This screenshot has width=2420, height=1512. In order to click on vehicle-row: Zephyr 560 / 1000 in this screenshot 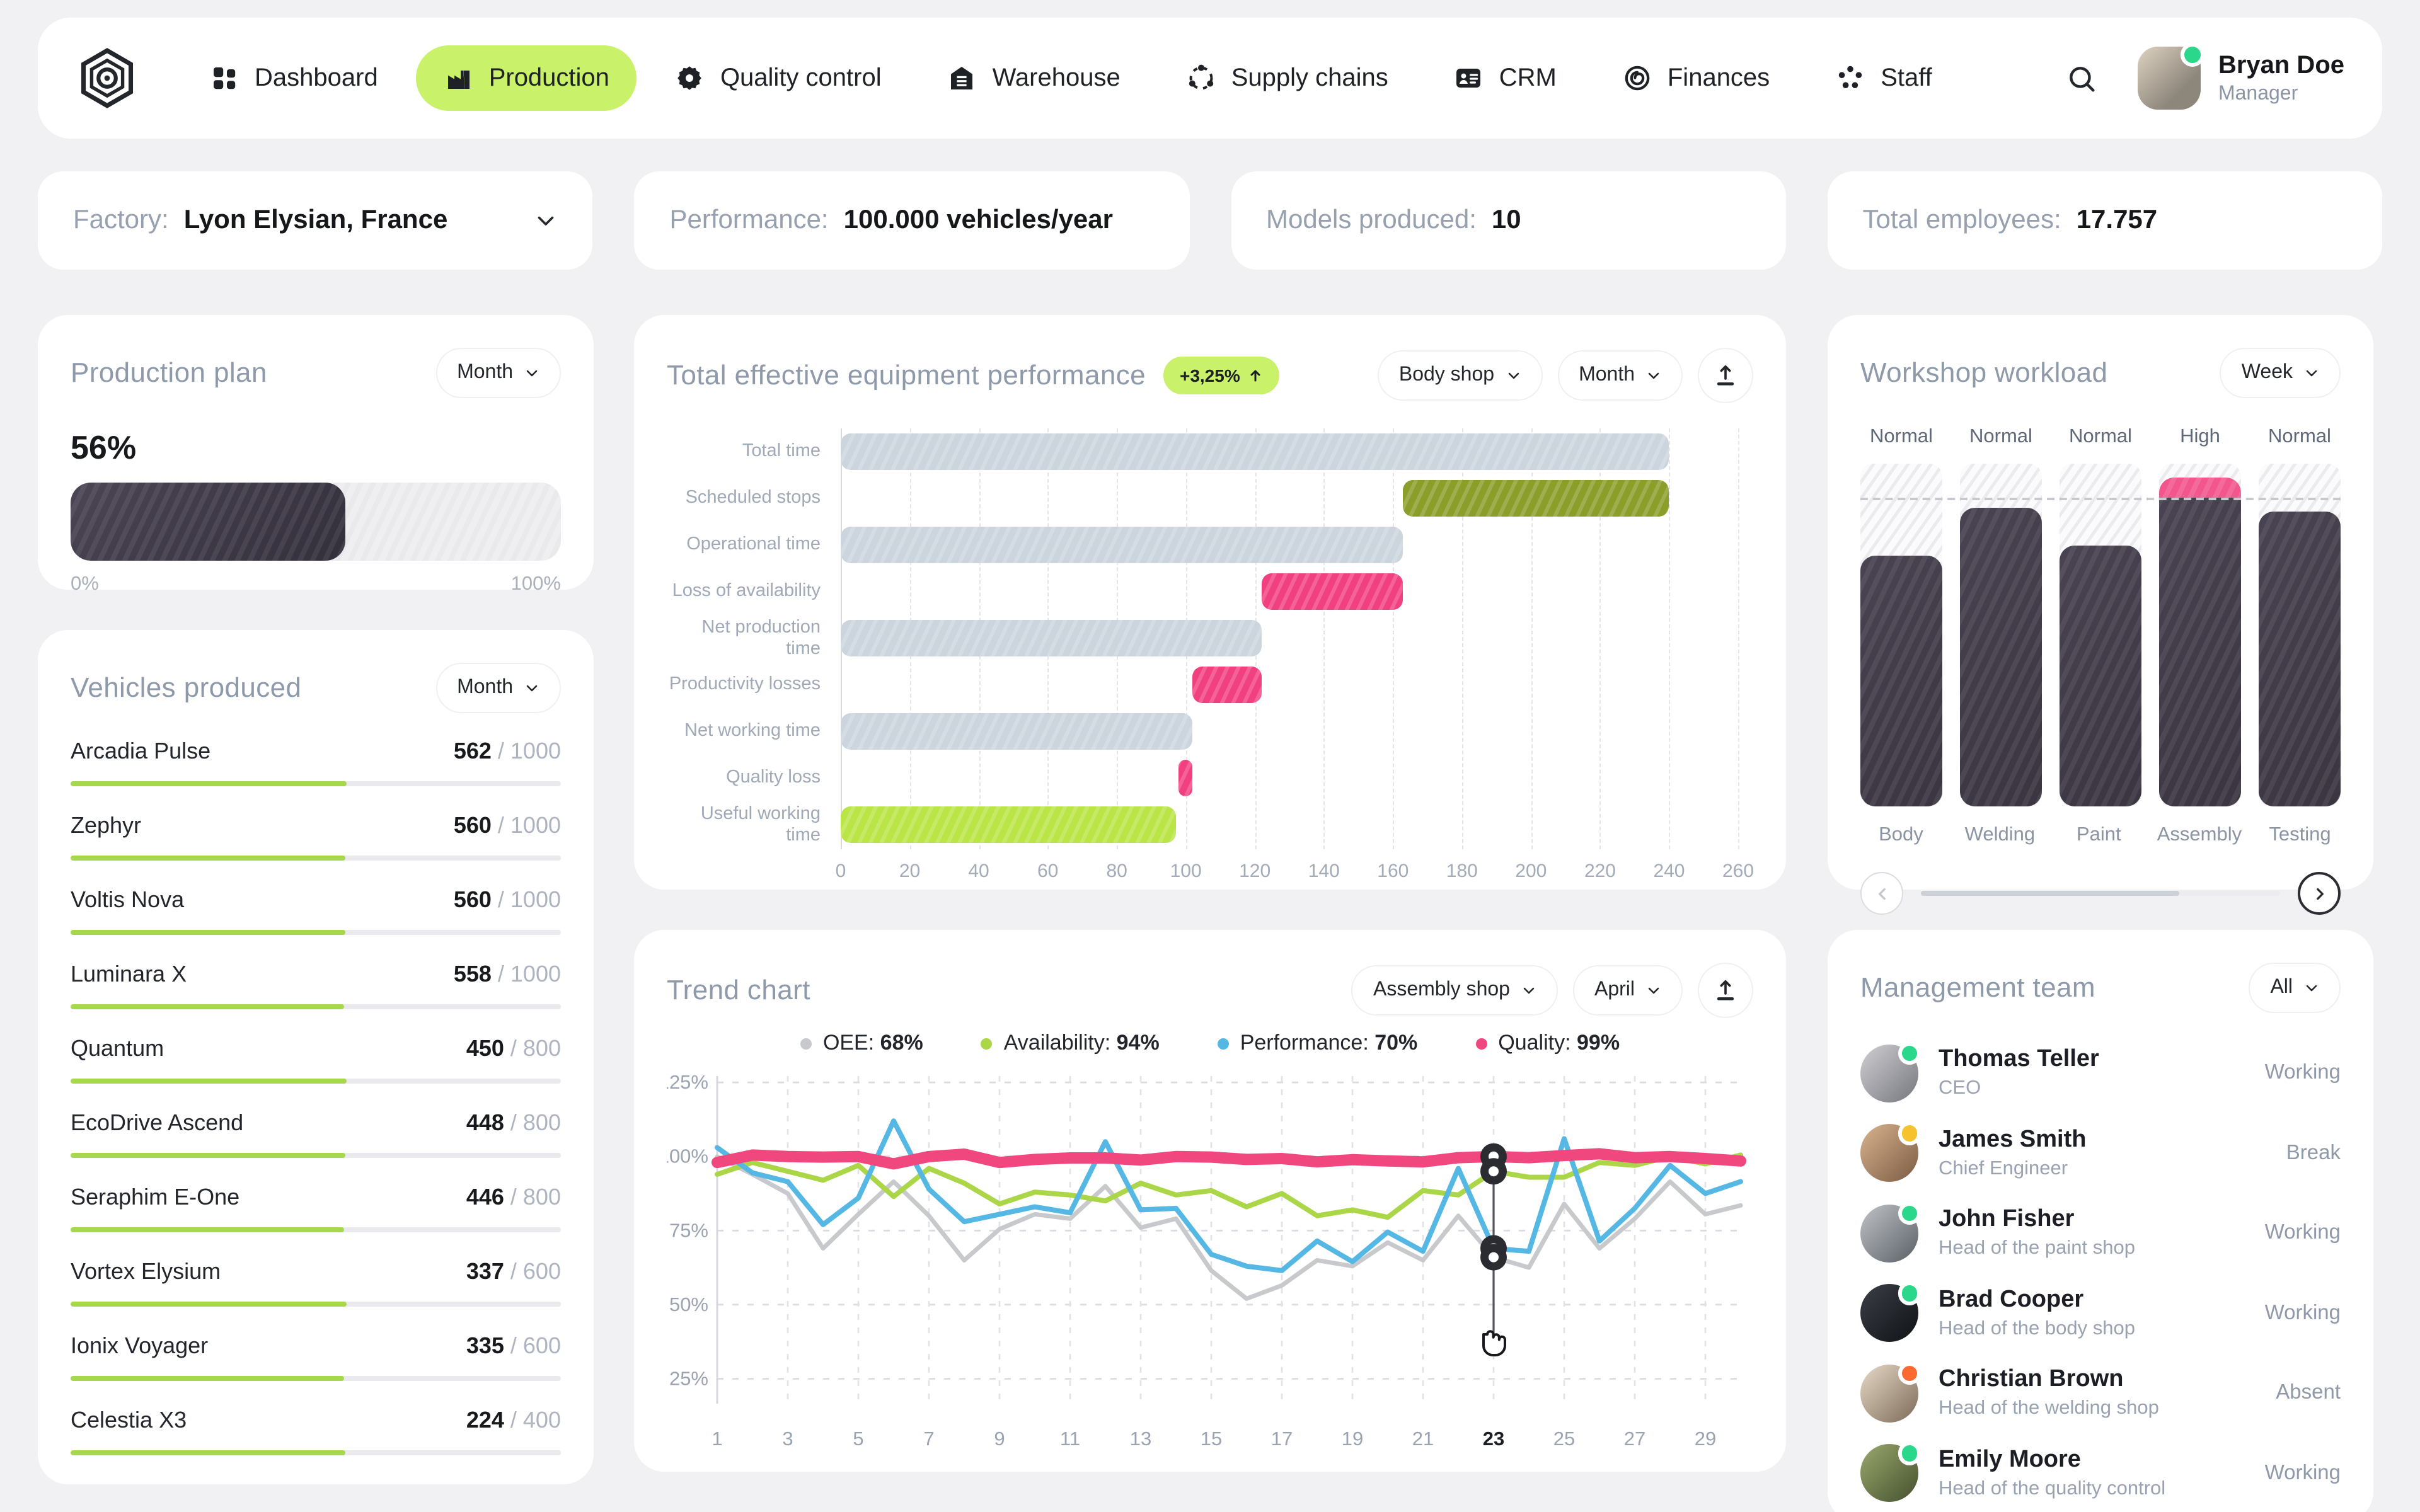, I will do `click(316, 836)`.